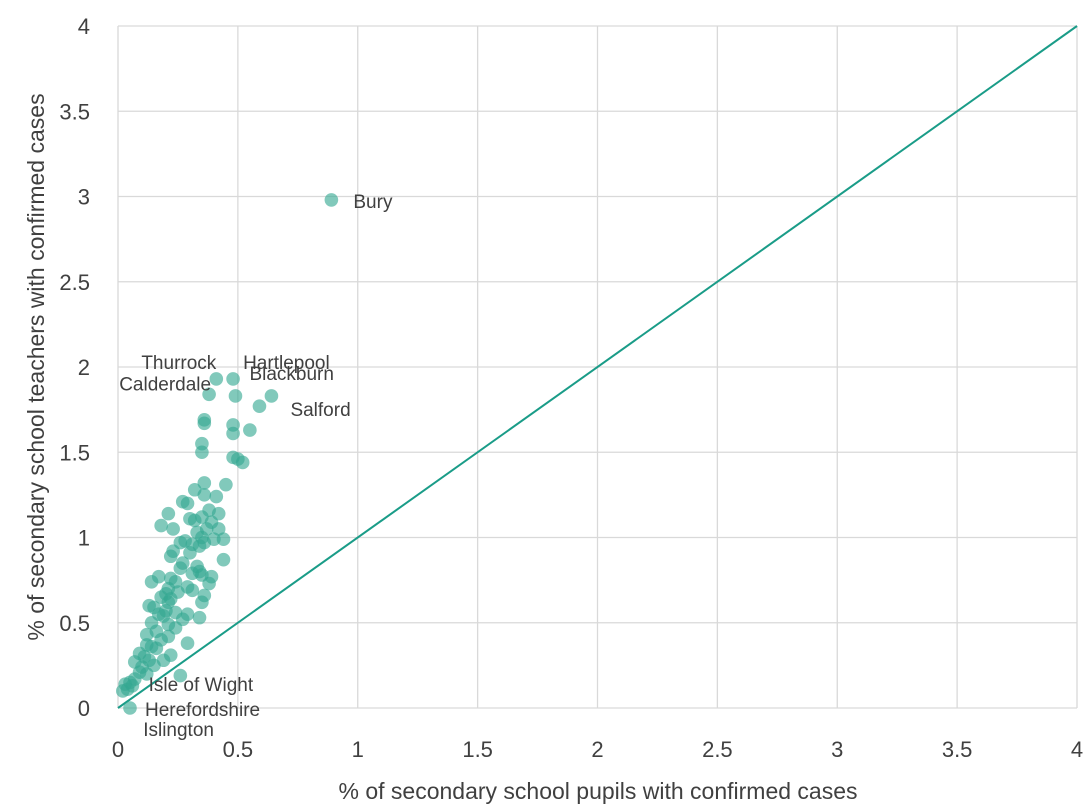  What do you see at coordinates (201, 685) in the screenshot?
I see `point-label: Isle of Wight` at bounding box center [201, 685].